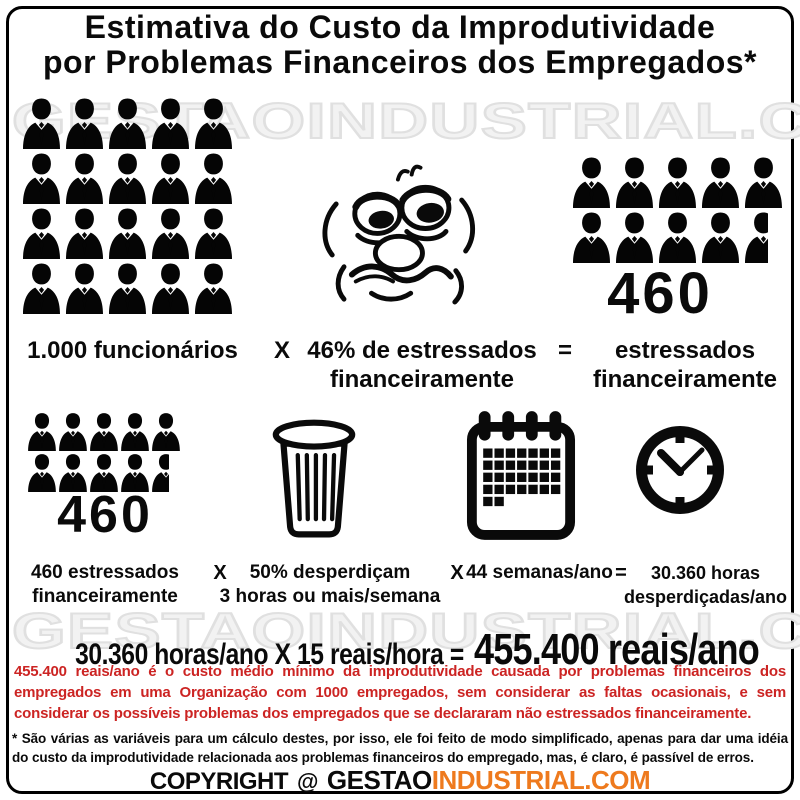 The image size is (800, 800). I want to click on watermark-bottom: GESTAOINDUSTRIAL.COM, so click(405, 631).